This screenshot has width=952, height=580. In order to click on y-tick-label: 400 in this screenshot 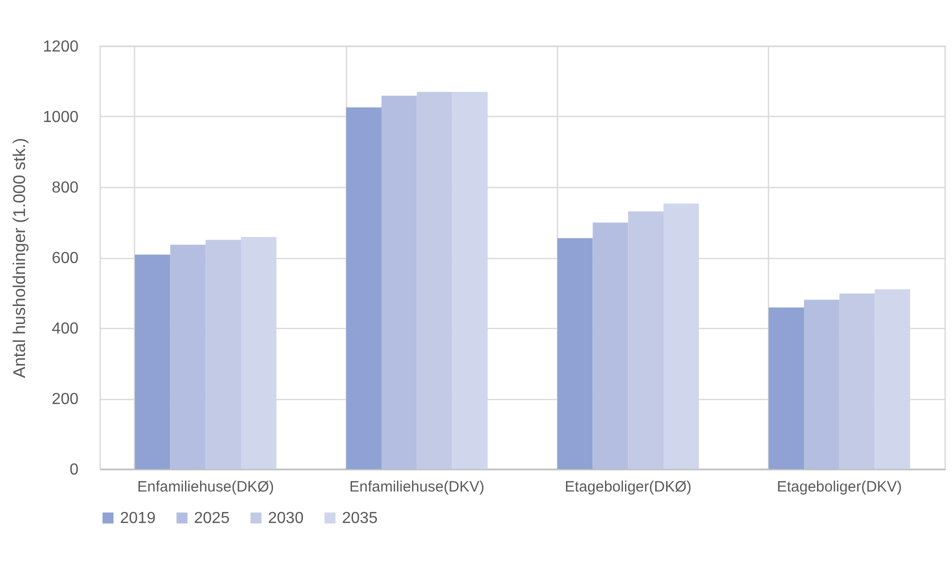, I will do `click(65, 329)`.